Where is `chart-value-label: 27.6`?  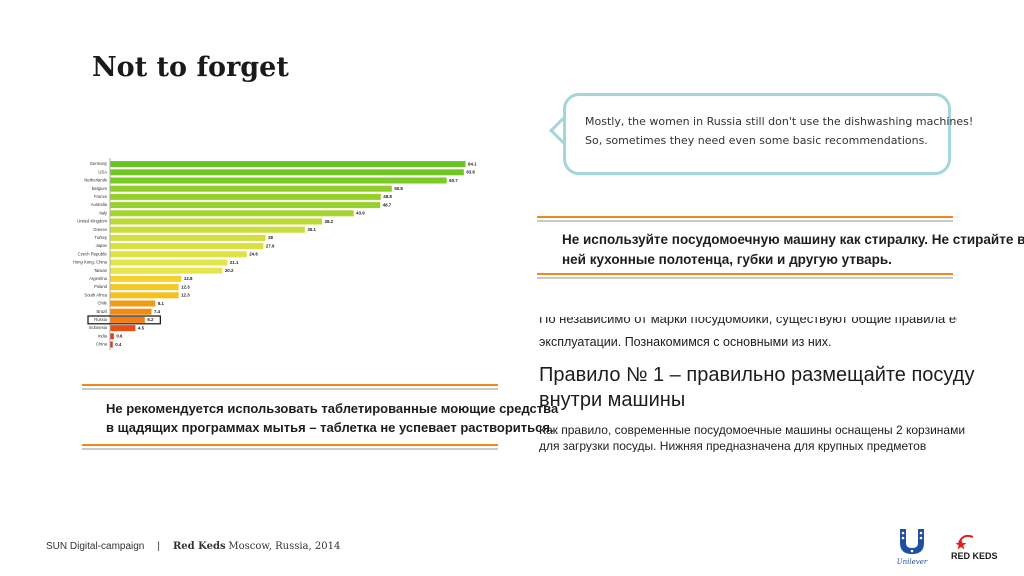 chart-value-label: 27.6 is located at coordinates (270, 245).